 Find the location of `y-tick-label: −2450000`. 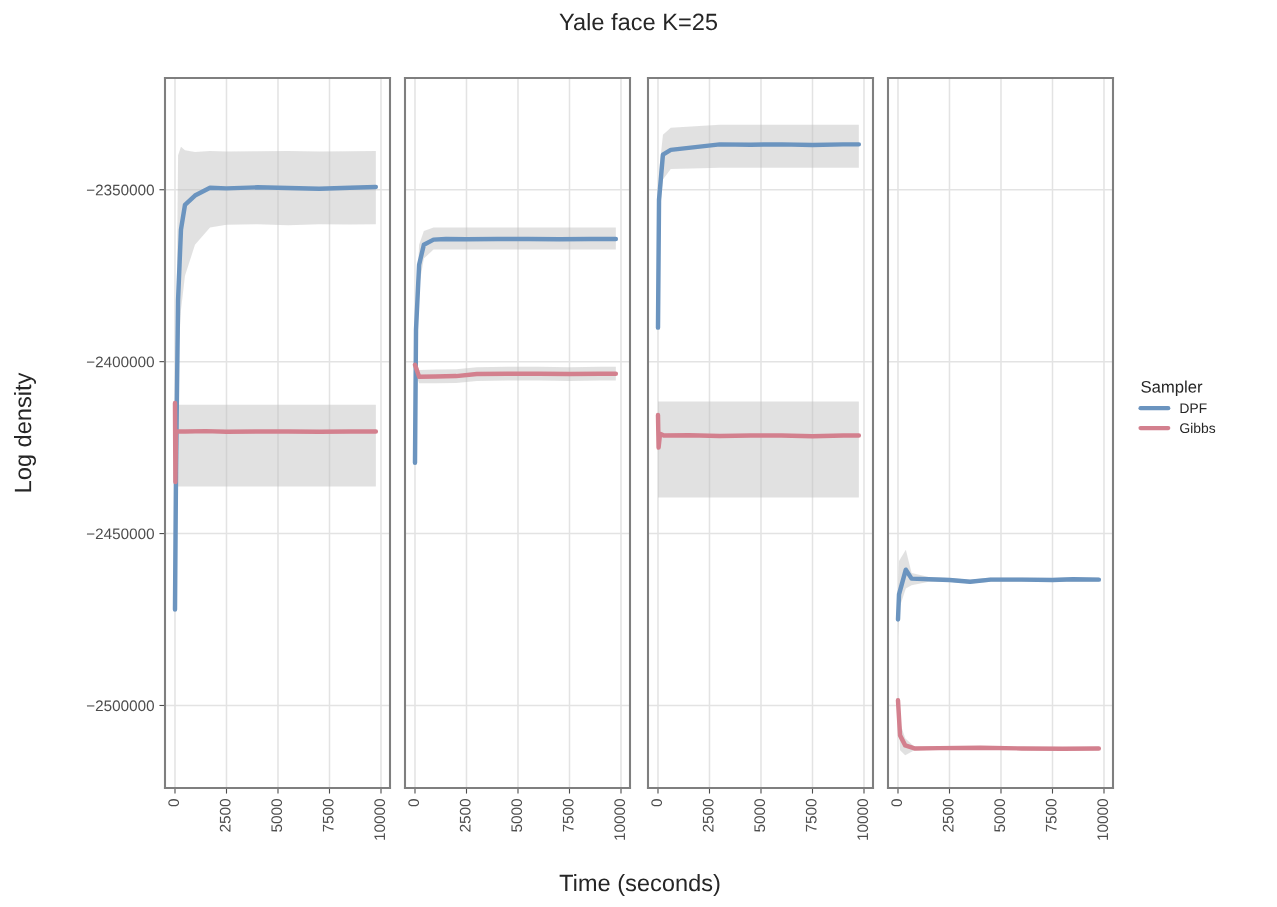

y-tick-label: −2450000 is located at coordinates (120, 534).